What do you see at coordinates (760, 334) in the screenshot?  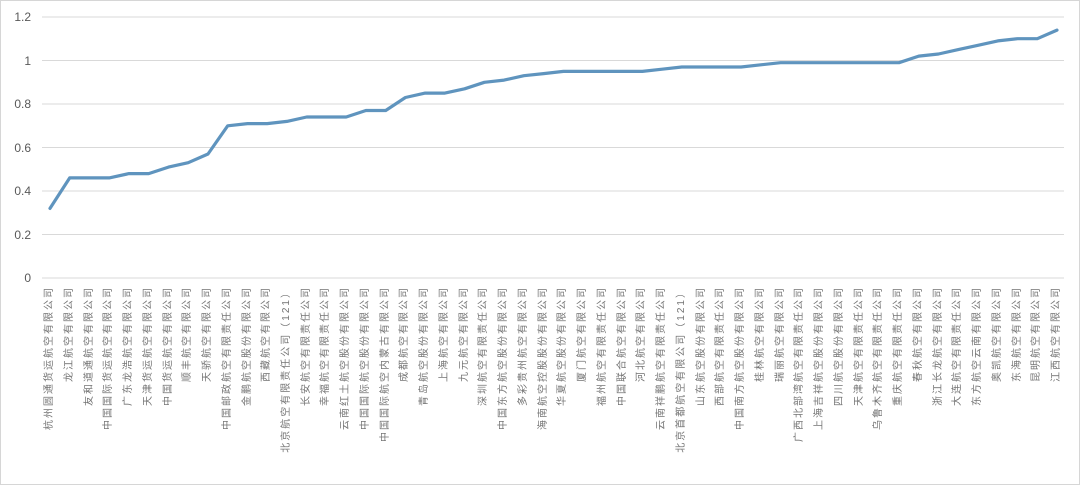 I see `x-axis-category-label: 桂林航空有限公司` at bounding box center [760, 334].